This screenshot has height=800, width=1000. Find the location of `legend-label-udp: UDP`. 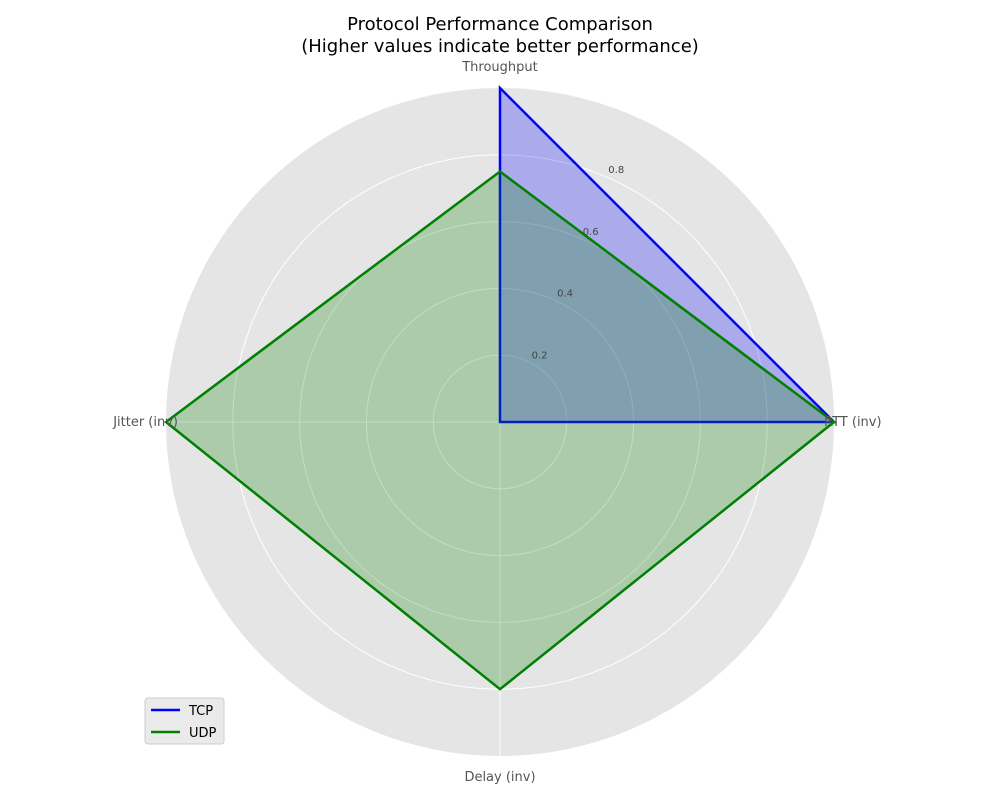

legend-label-udp: UDP is located at coordinates (203, 733).